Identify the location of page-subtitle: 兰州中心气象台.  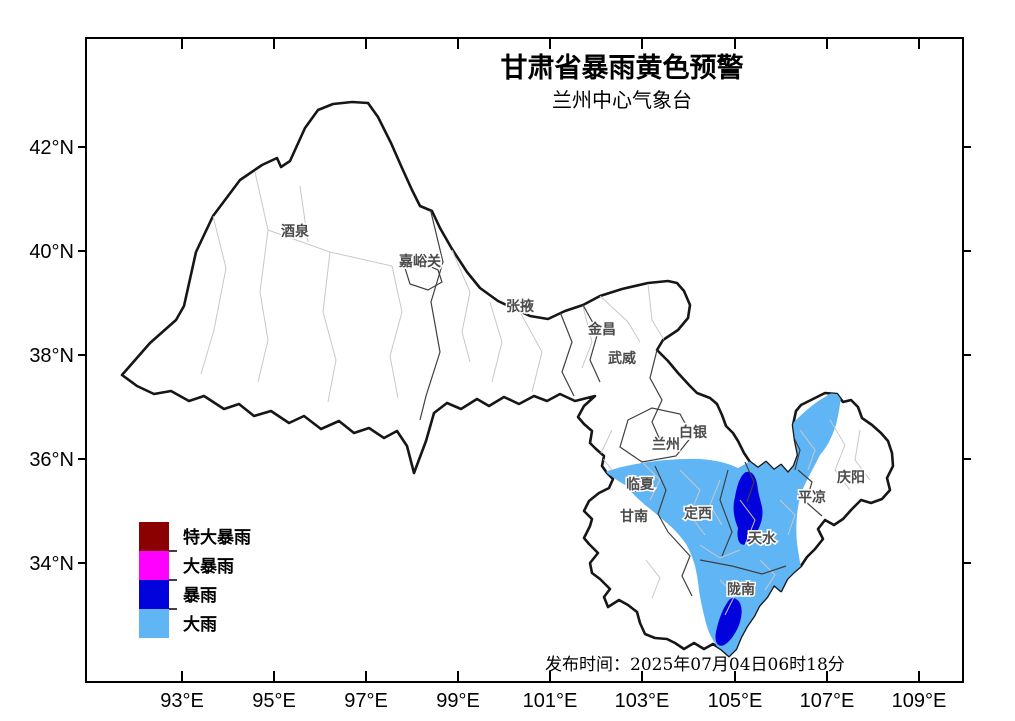
(622, 100).